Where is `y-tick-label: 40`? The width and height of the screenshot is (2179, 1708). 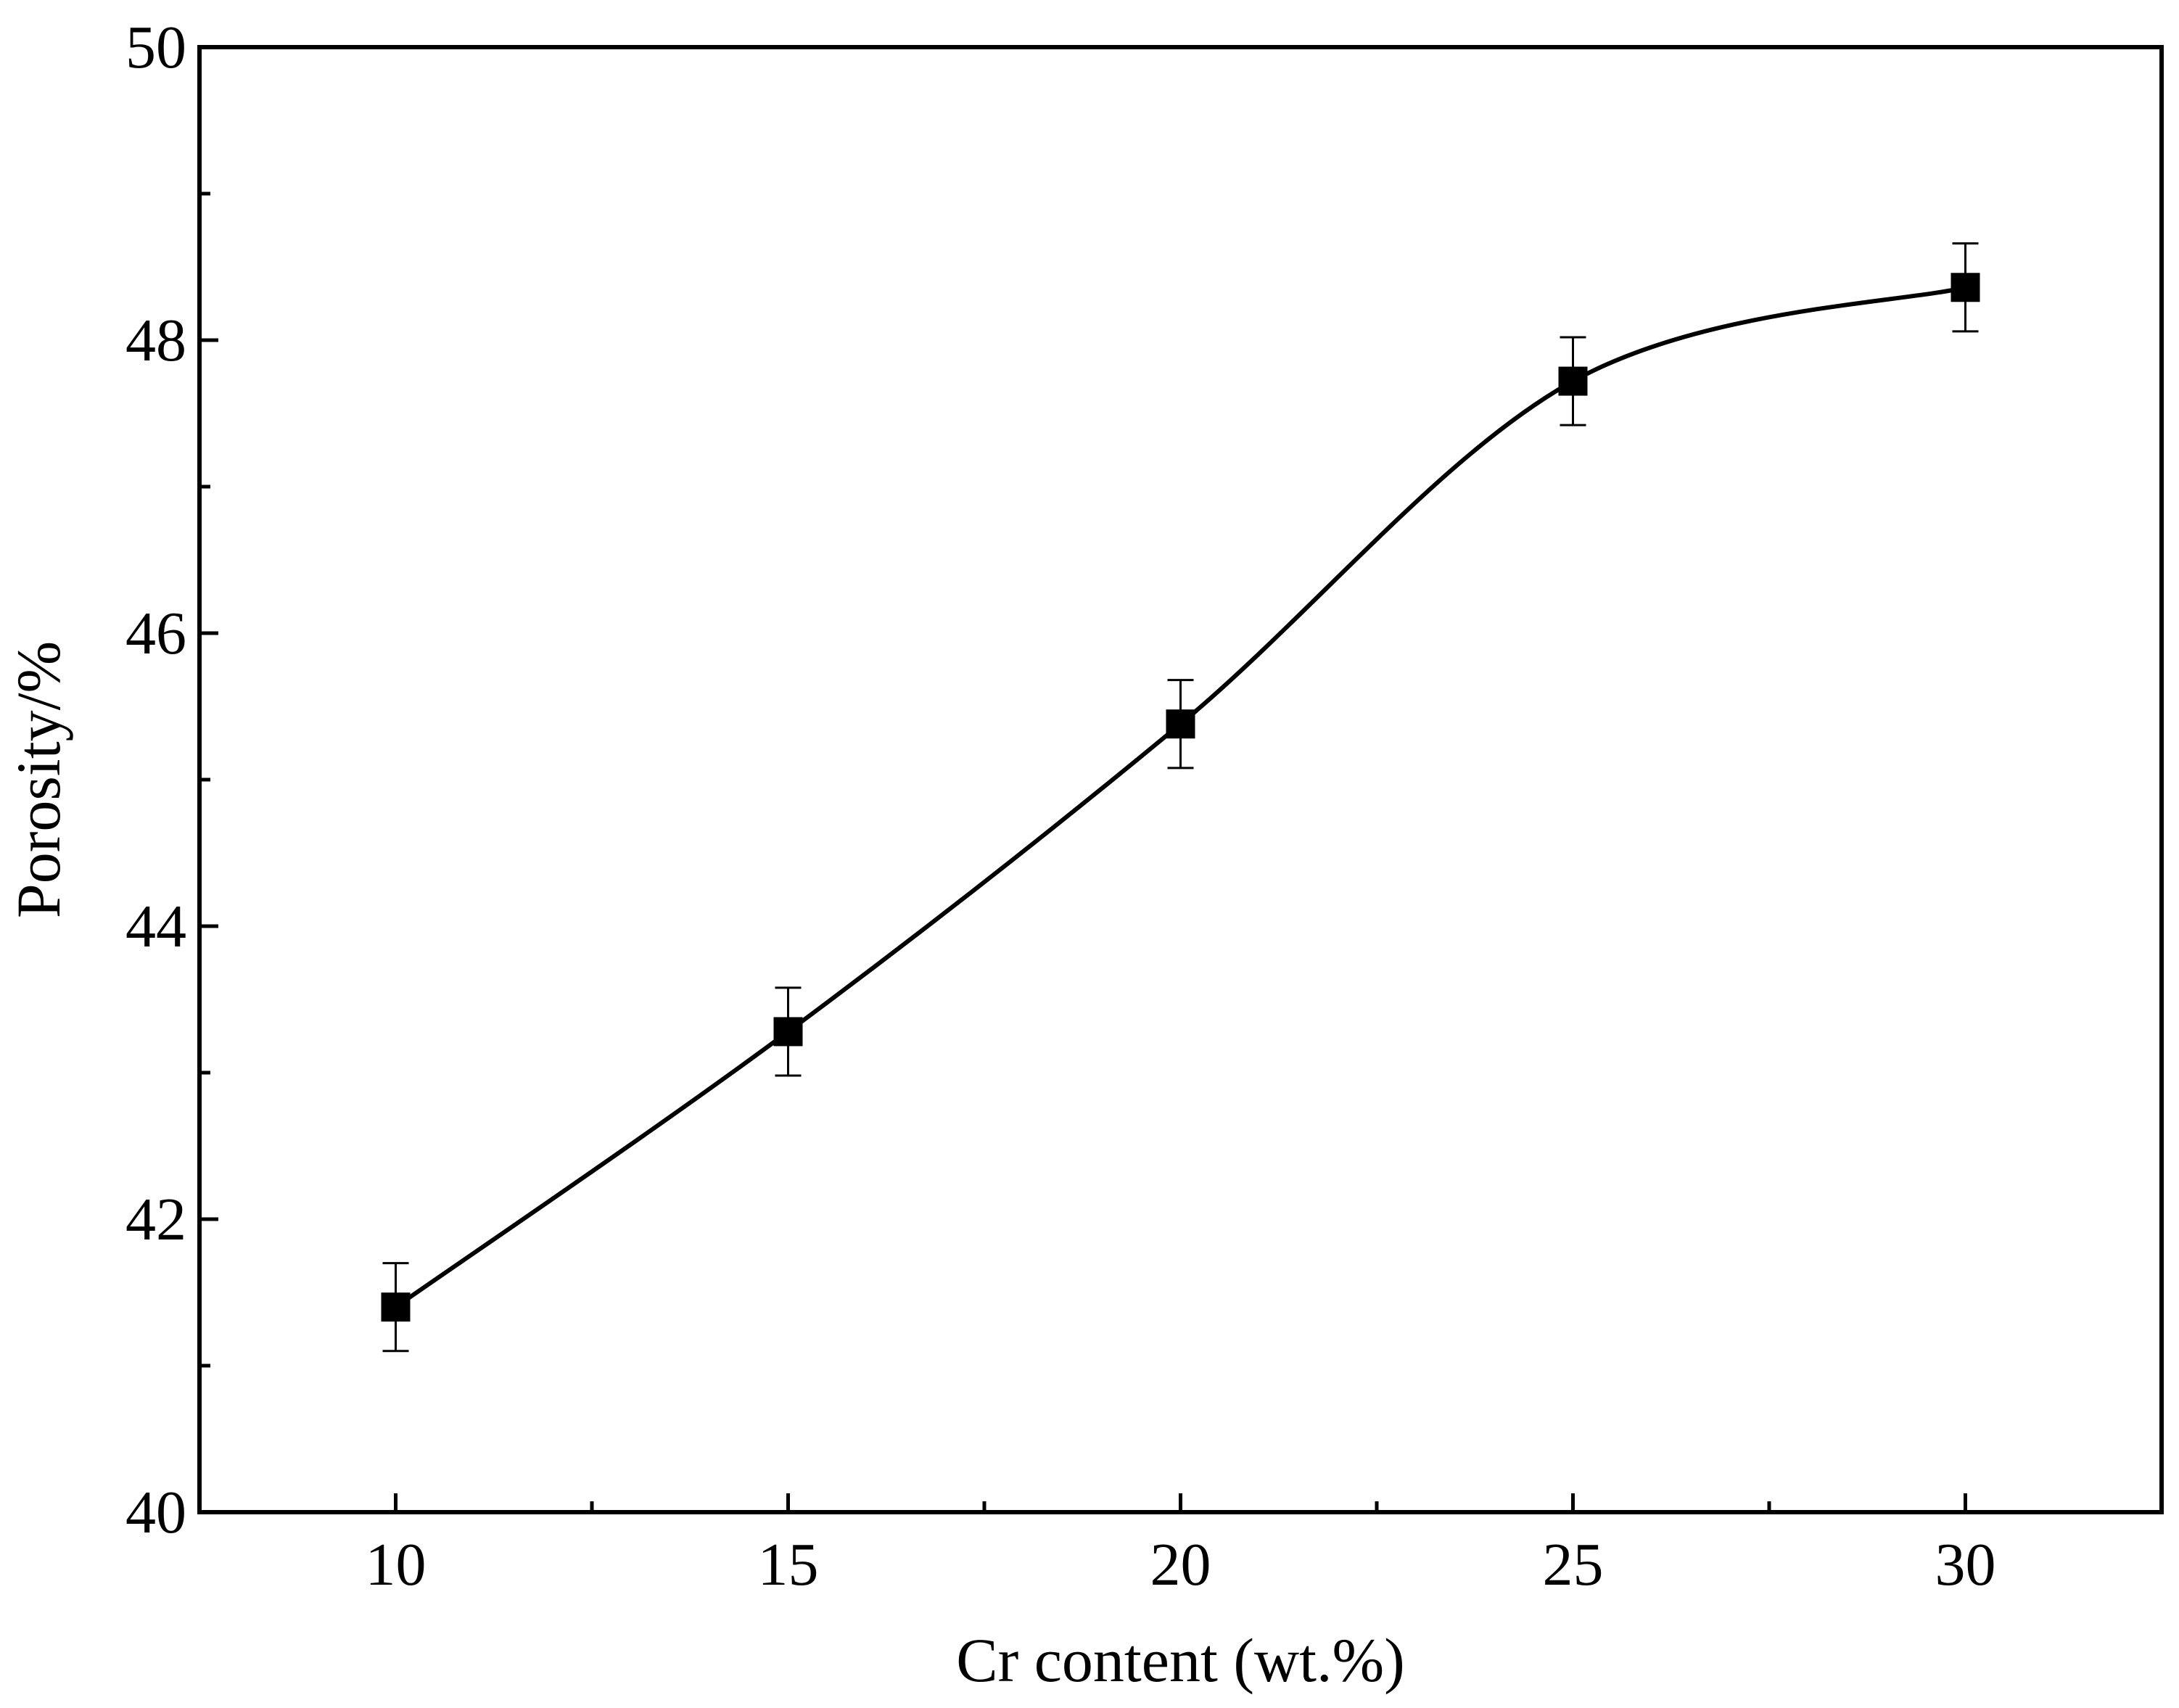
y-tick-label: 40 is located at coordinates (155, 1512).